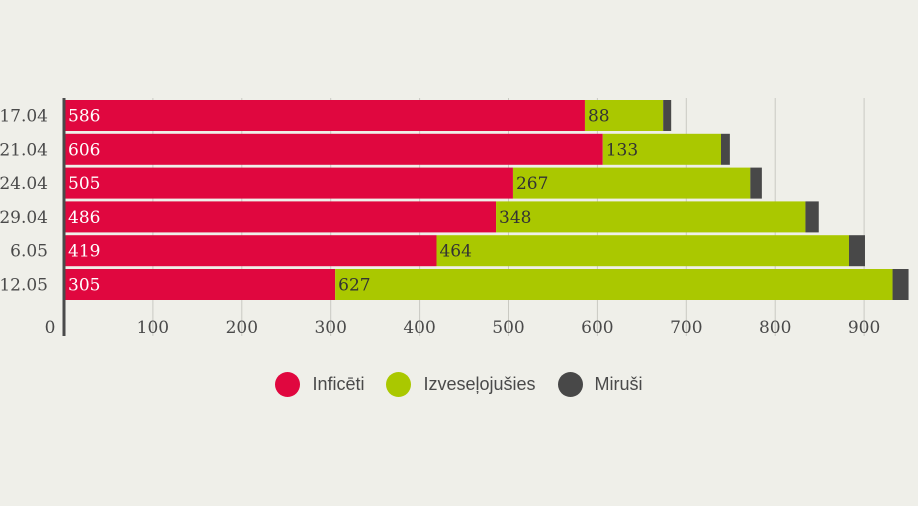  What do you see at coordinates (775, 328) in the screenshot?
I see `x-tick-label-800: 800` at bounding box center [775, 328].